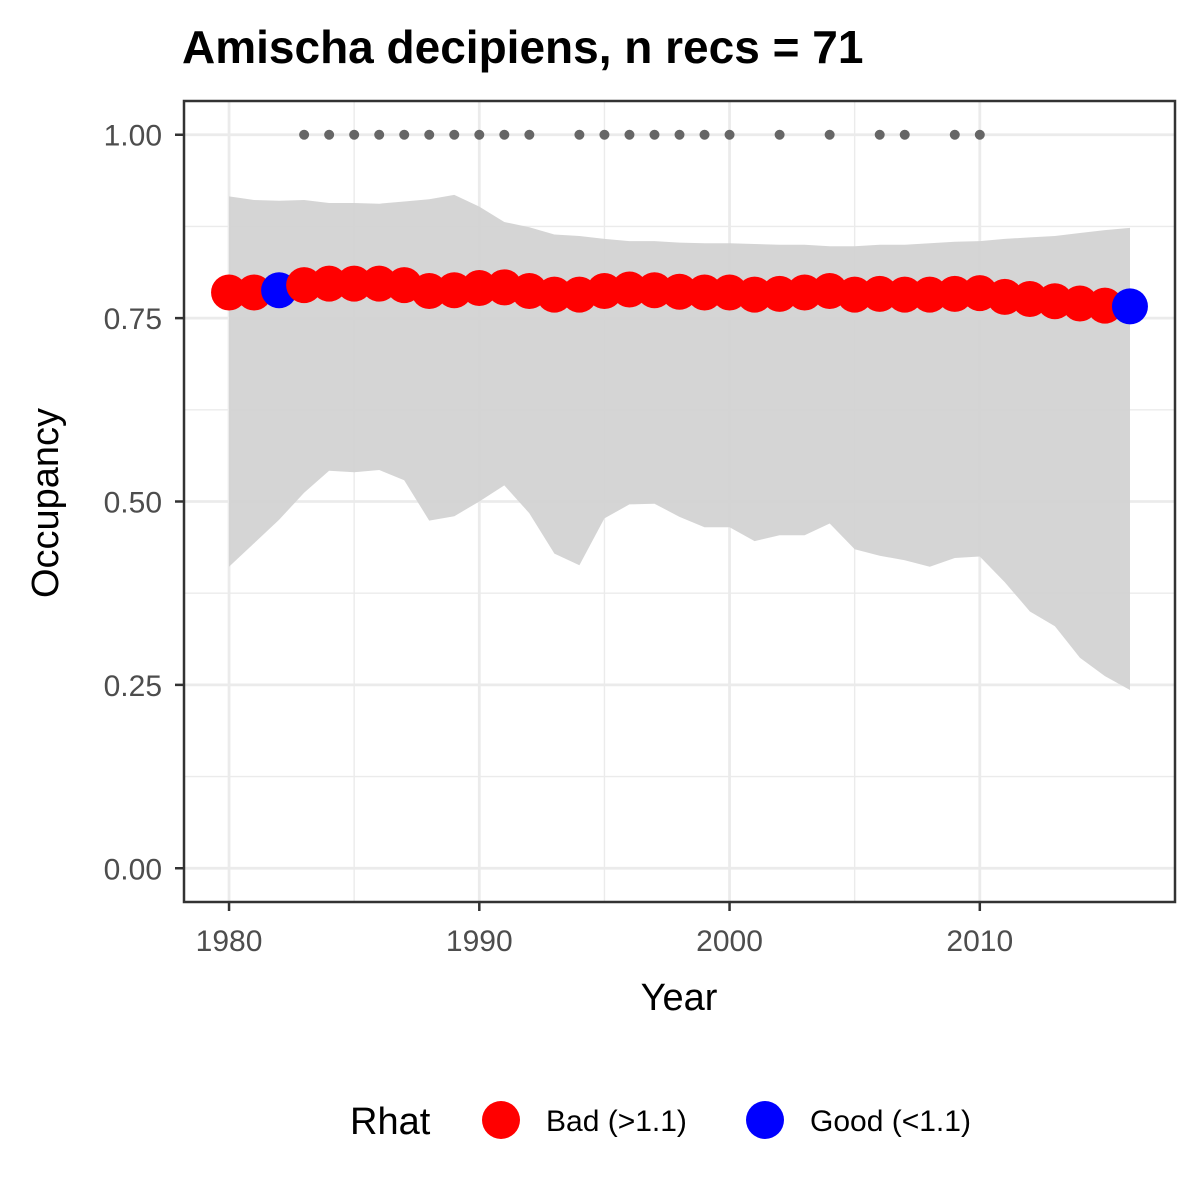  Describe the element at coordinates (765, 1120) in the screenshot. I see `legend-good-key` at that location.